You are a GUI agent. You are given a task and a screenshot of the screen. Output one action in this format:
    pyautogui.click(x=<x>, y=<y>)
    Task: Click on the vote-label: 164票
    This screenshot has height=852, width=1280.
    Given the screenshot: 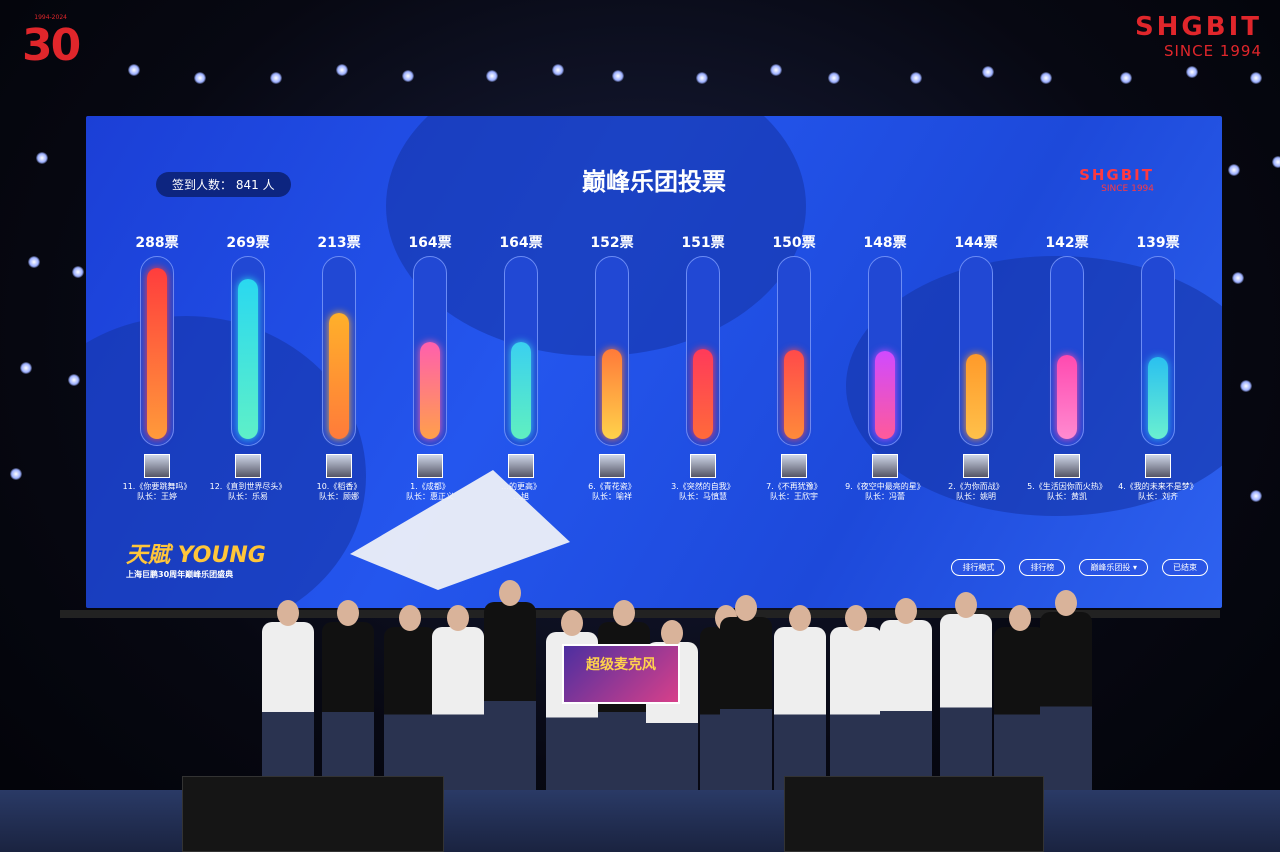 What is the action you would take?
    pyautogui.click(x=430, y=243)
    